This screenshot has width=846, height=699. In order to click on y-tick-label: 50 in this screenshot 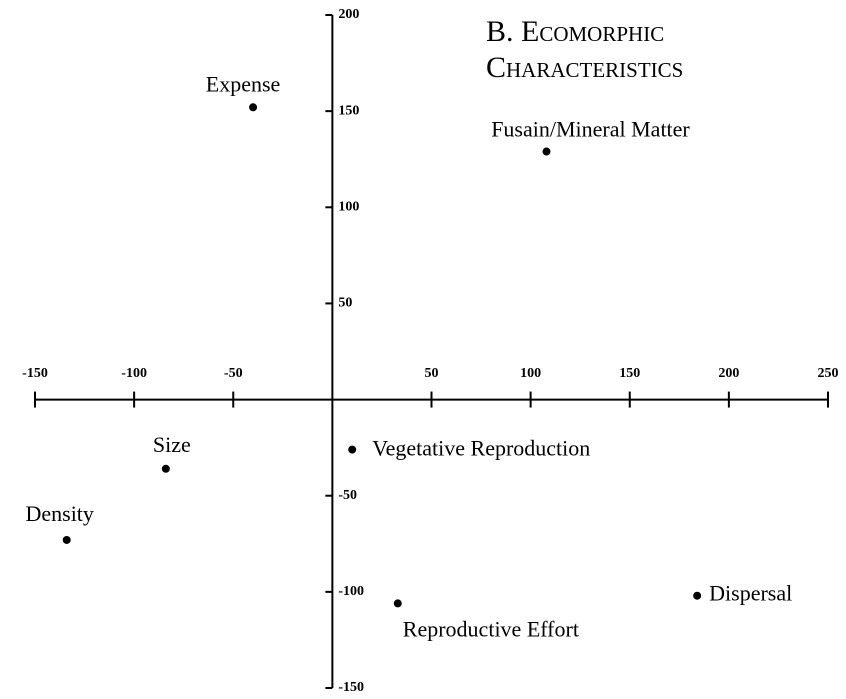, I will do `click(345, 303)`.